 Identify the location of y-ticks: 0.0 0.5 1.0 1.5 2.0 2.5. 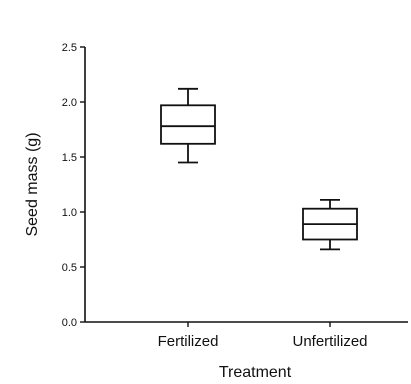
(73, 185).